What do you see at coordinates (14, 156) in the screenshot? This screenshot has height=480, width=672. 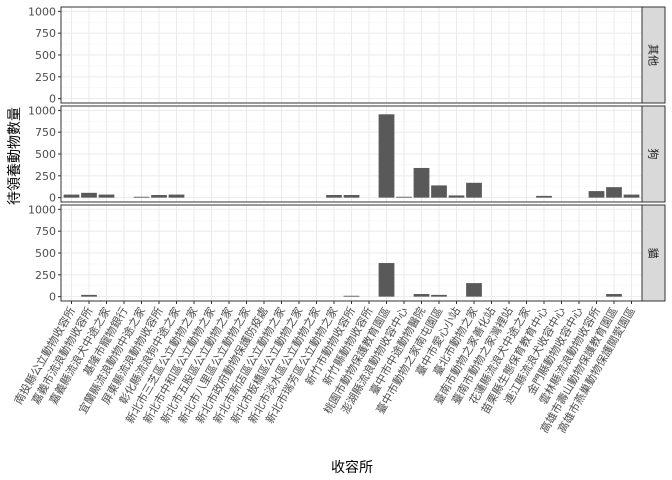 I see `y-axis-title: 待領養動物數量` at bounding box center [14, 156].